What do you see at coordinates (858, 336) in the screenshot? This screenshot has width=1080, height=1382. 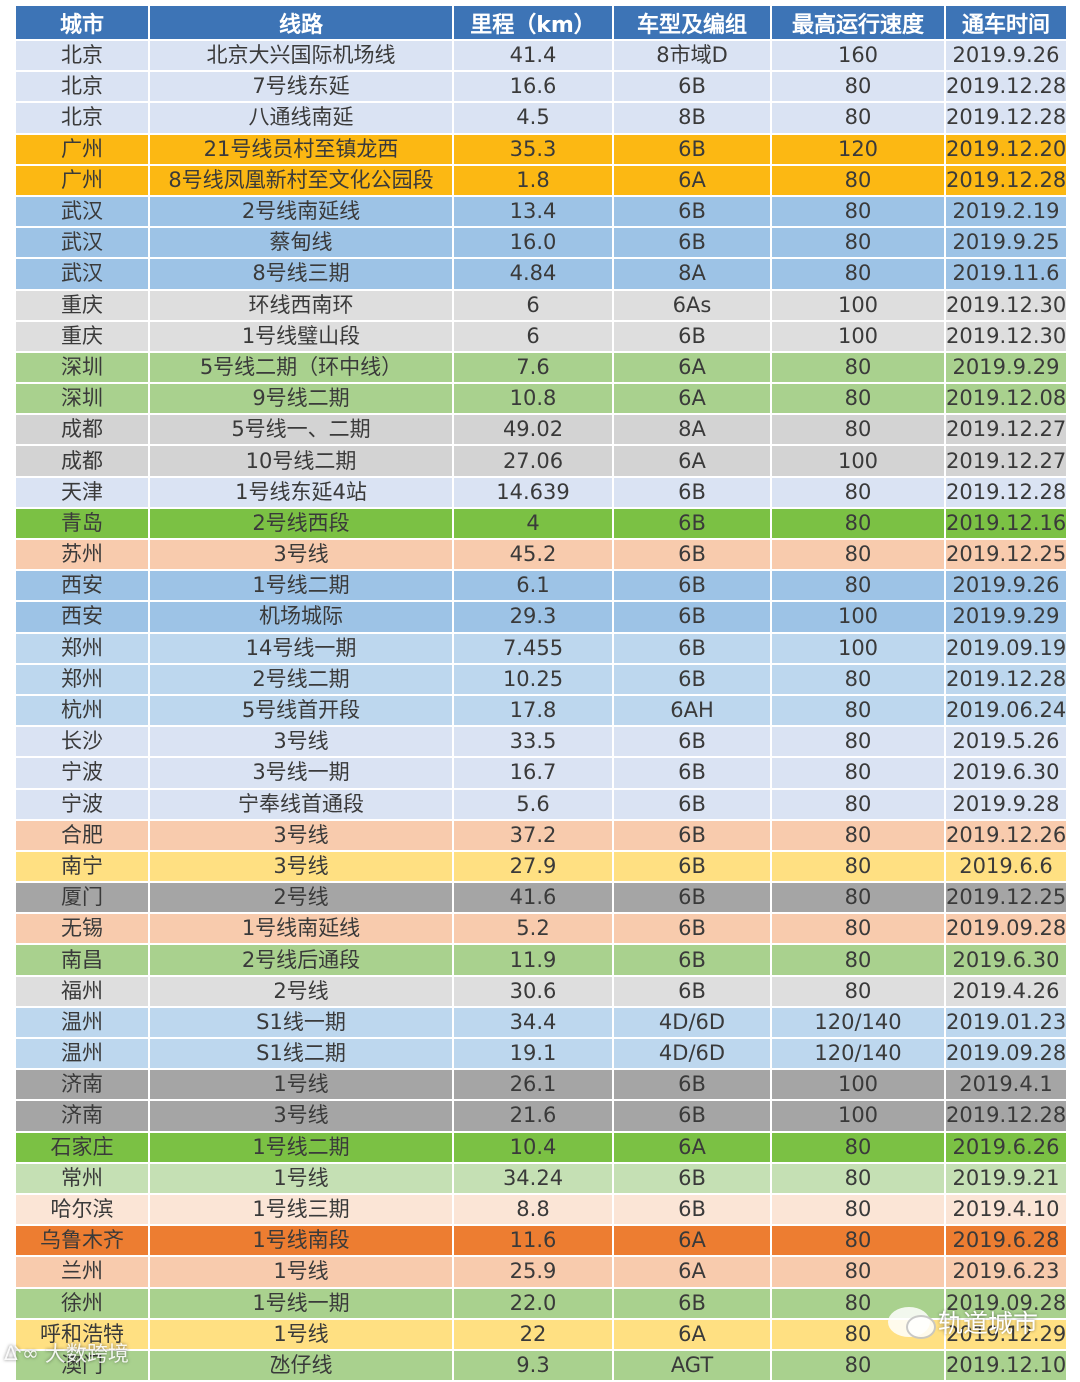 I see `cell-max-speed: 100` at bounding box center [858, 336].